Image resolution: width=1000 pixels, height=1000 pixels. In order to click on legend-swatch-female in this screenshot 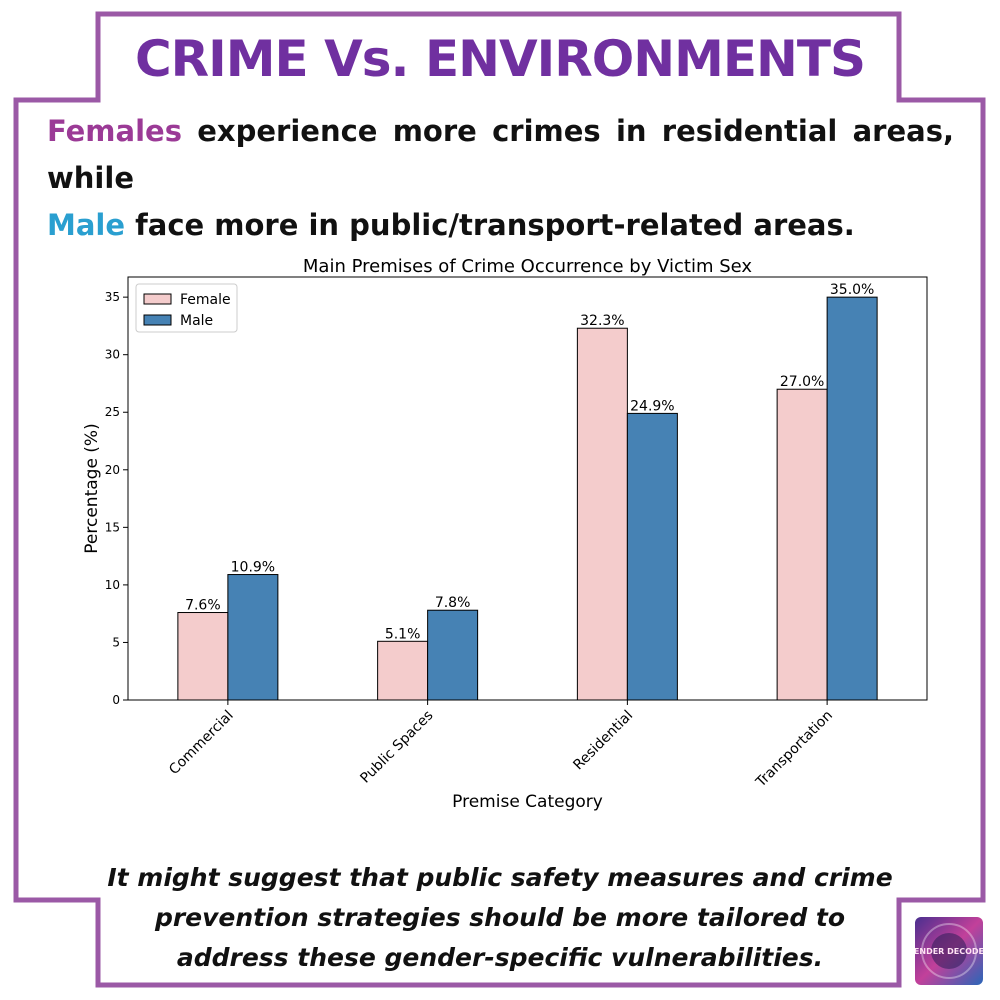, I will do `click(157, 299)`.